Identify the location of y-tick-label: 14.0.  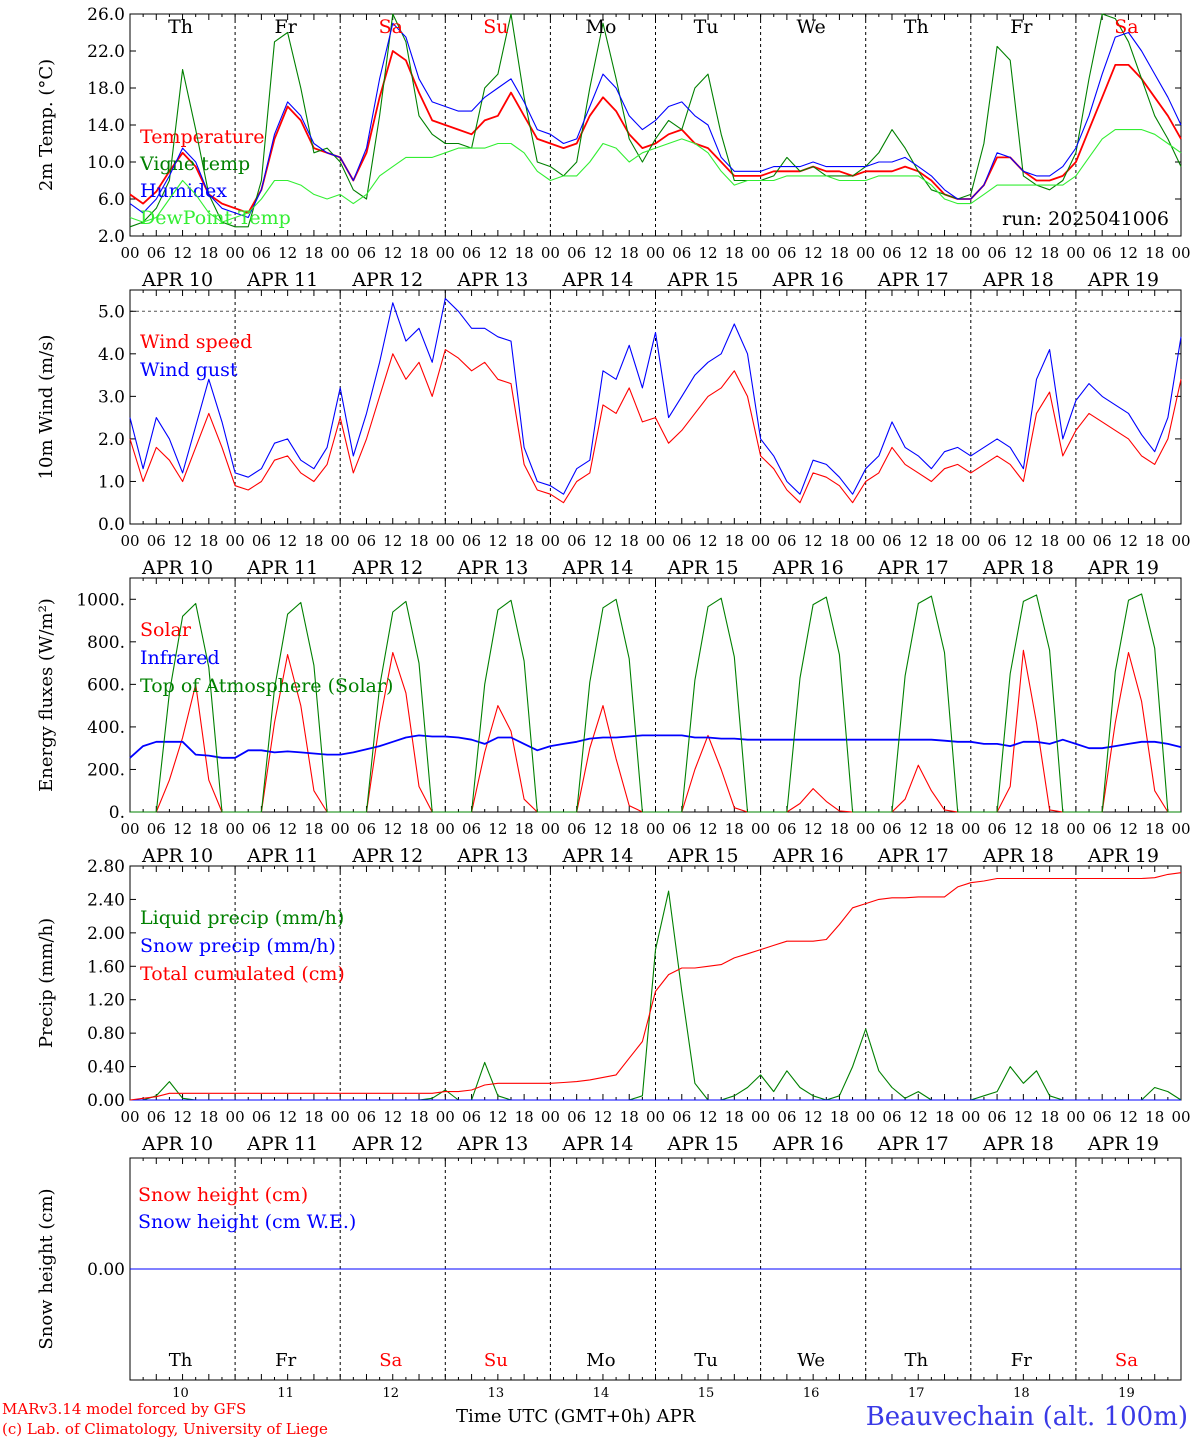
(106, 126).